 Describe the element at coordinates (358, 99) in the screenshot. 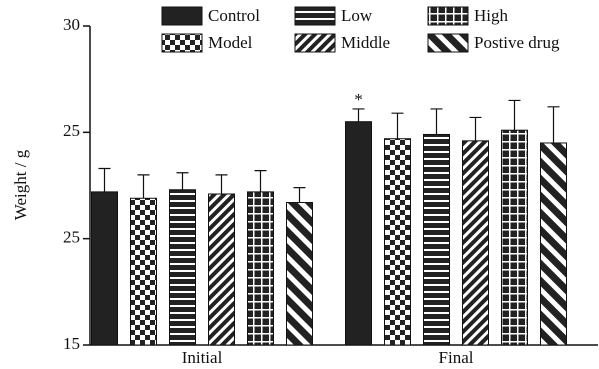

I see `annotation: *` at that location.